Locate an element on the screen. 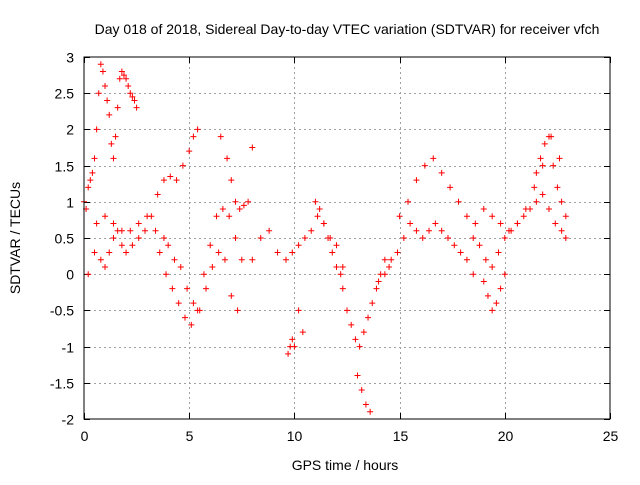  y-tick-label: 2 is located at coordinates (70, 130).